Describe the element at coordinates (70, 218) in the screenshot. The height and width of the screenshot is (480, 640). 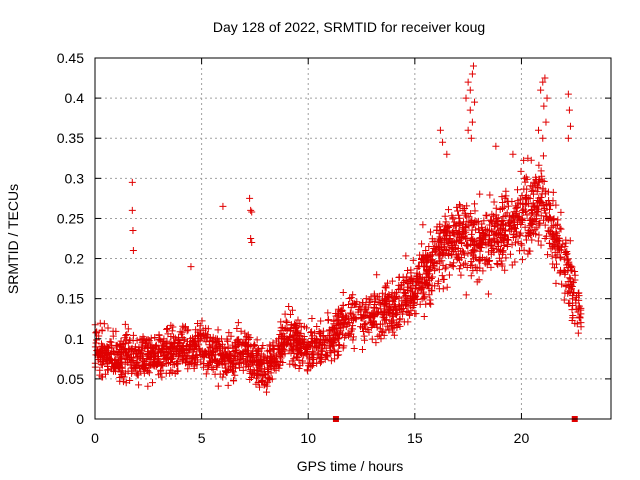
I see `y-tick-label: 0.25` at that location.